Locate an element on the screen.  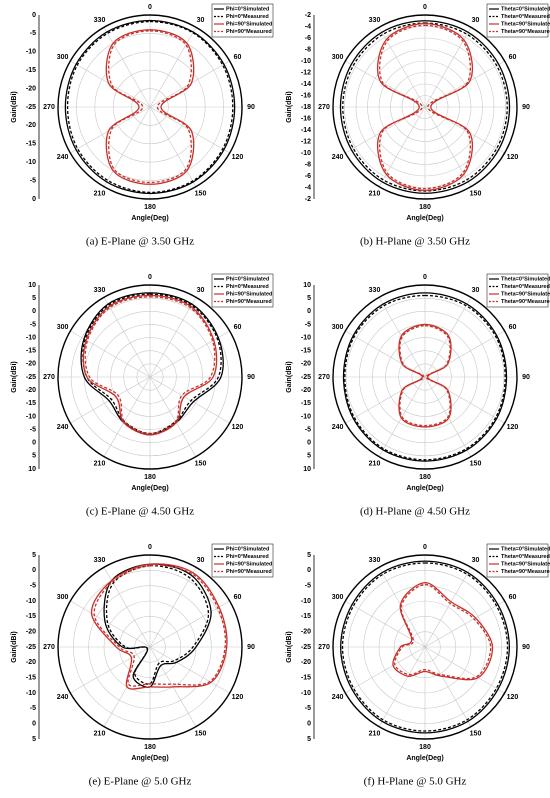
caption: (e) E-Plane @ 5.0 GHz is located at coordinates (140, 782).